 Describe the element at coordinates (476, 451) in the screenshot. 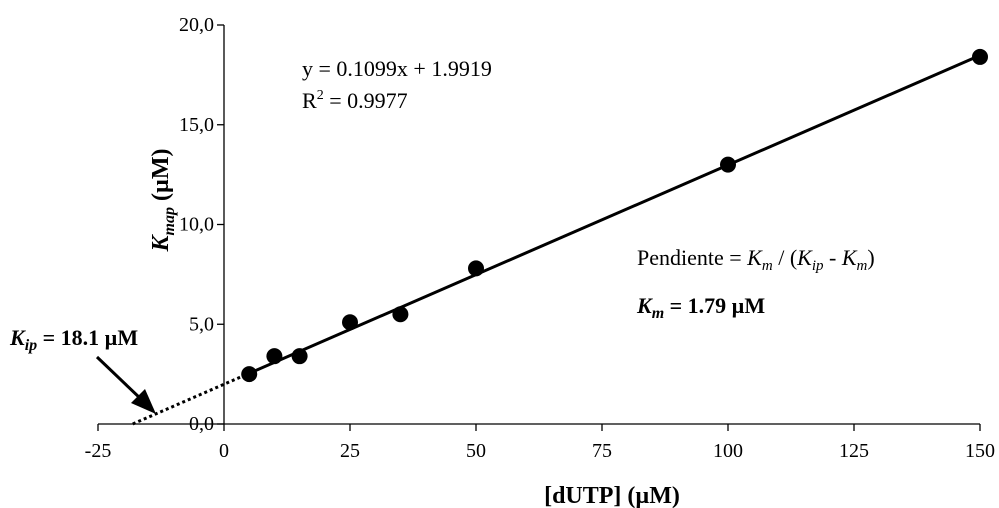

I see `x-tick-label: 50` at that location.